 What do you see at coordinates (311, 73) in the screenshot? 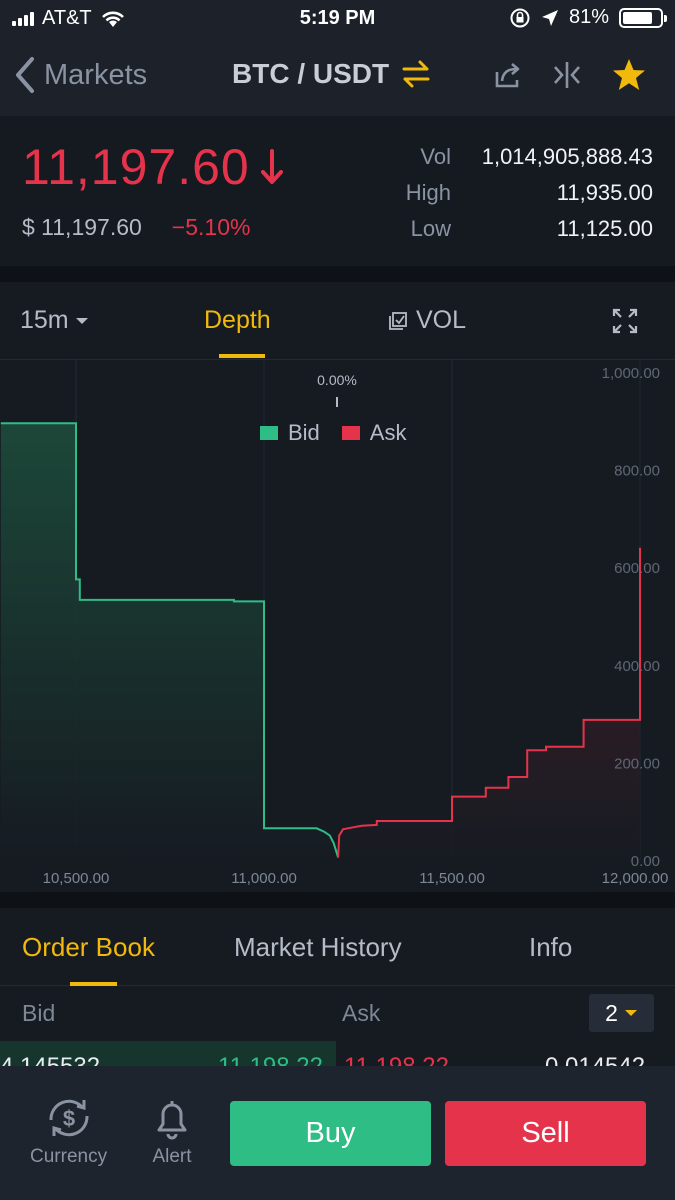
I see `pair-title: BTC / USDT` at bounding box center [311, 73].